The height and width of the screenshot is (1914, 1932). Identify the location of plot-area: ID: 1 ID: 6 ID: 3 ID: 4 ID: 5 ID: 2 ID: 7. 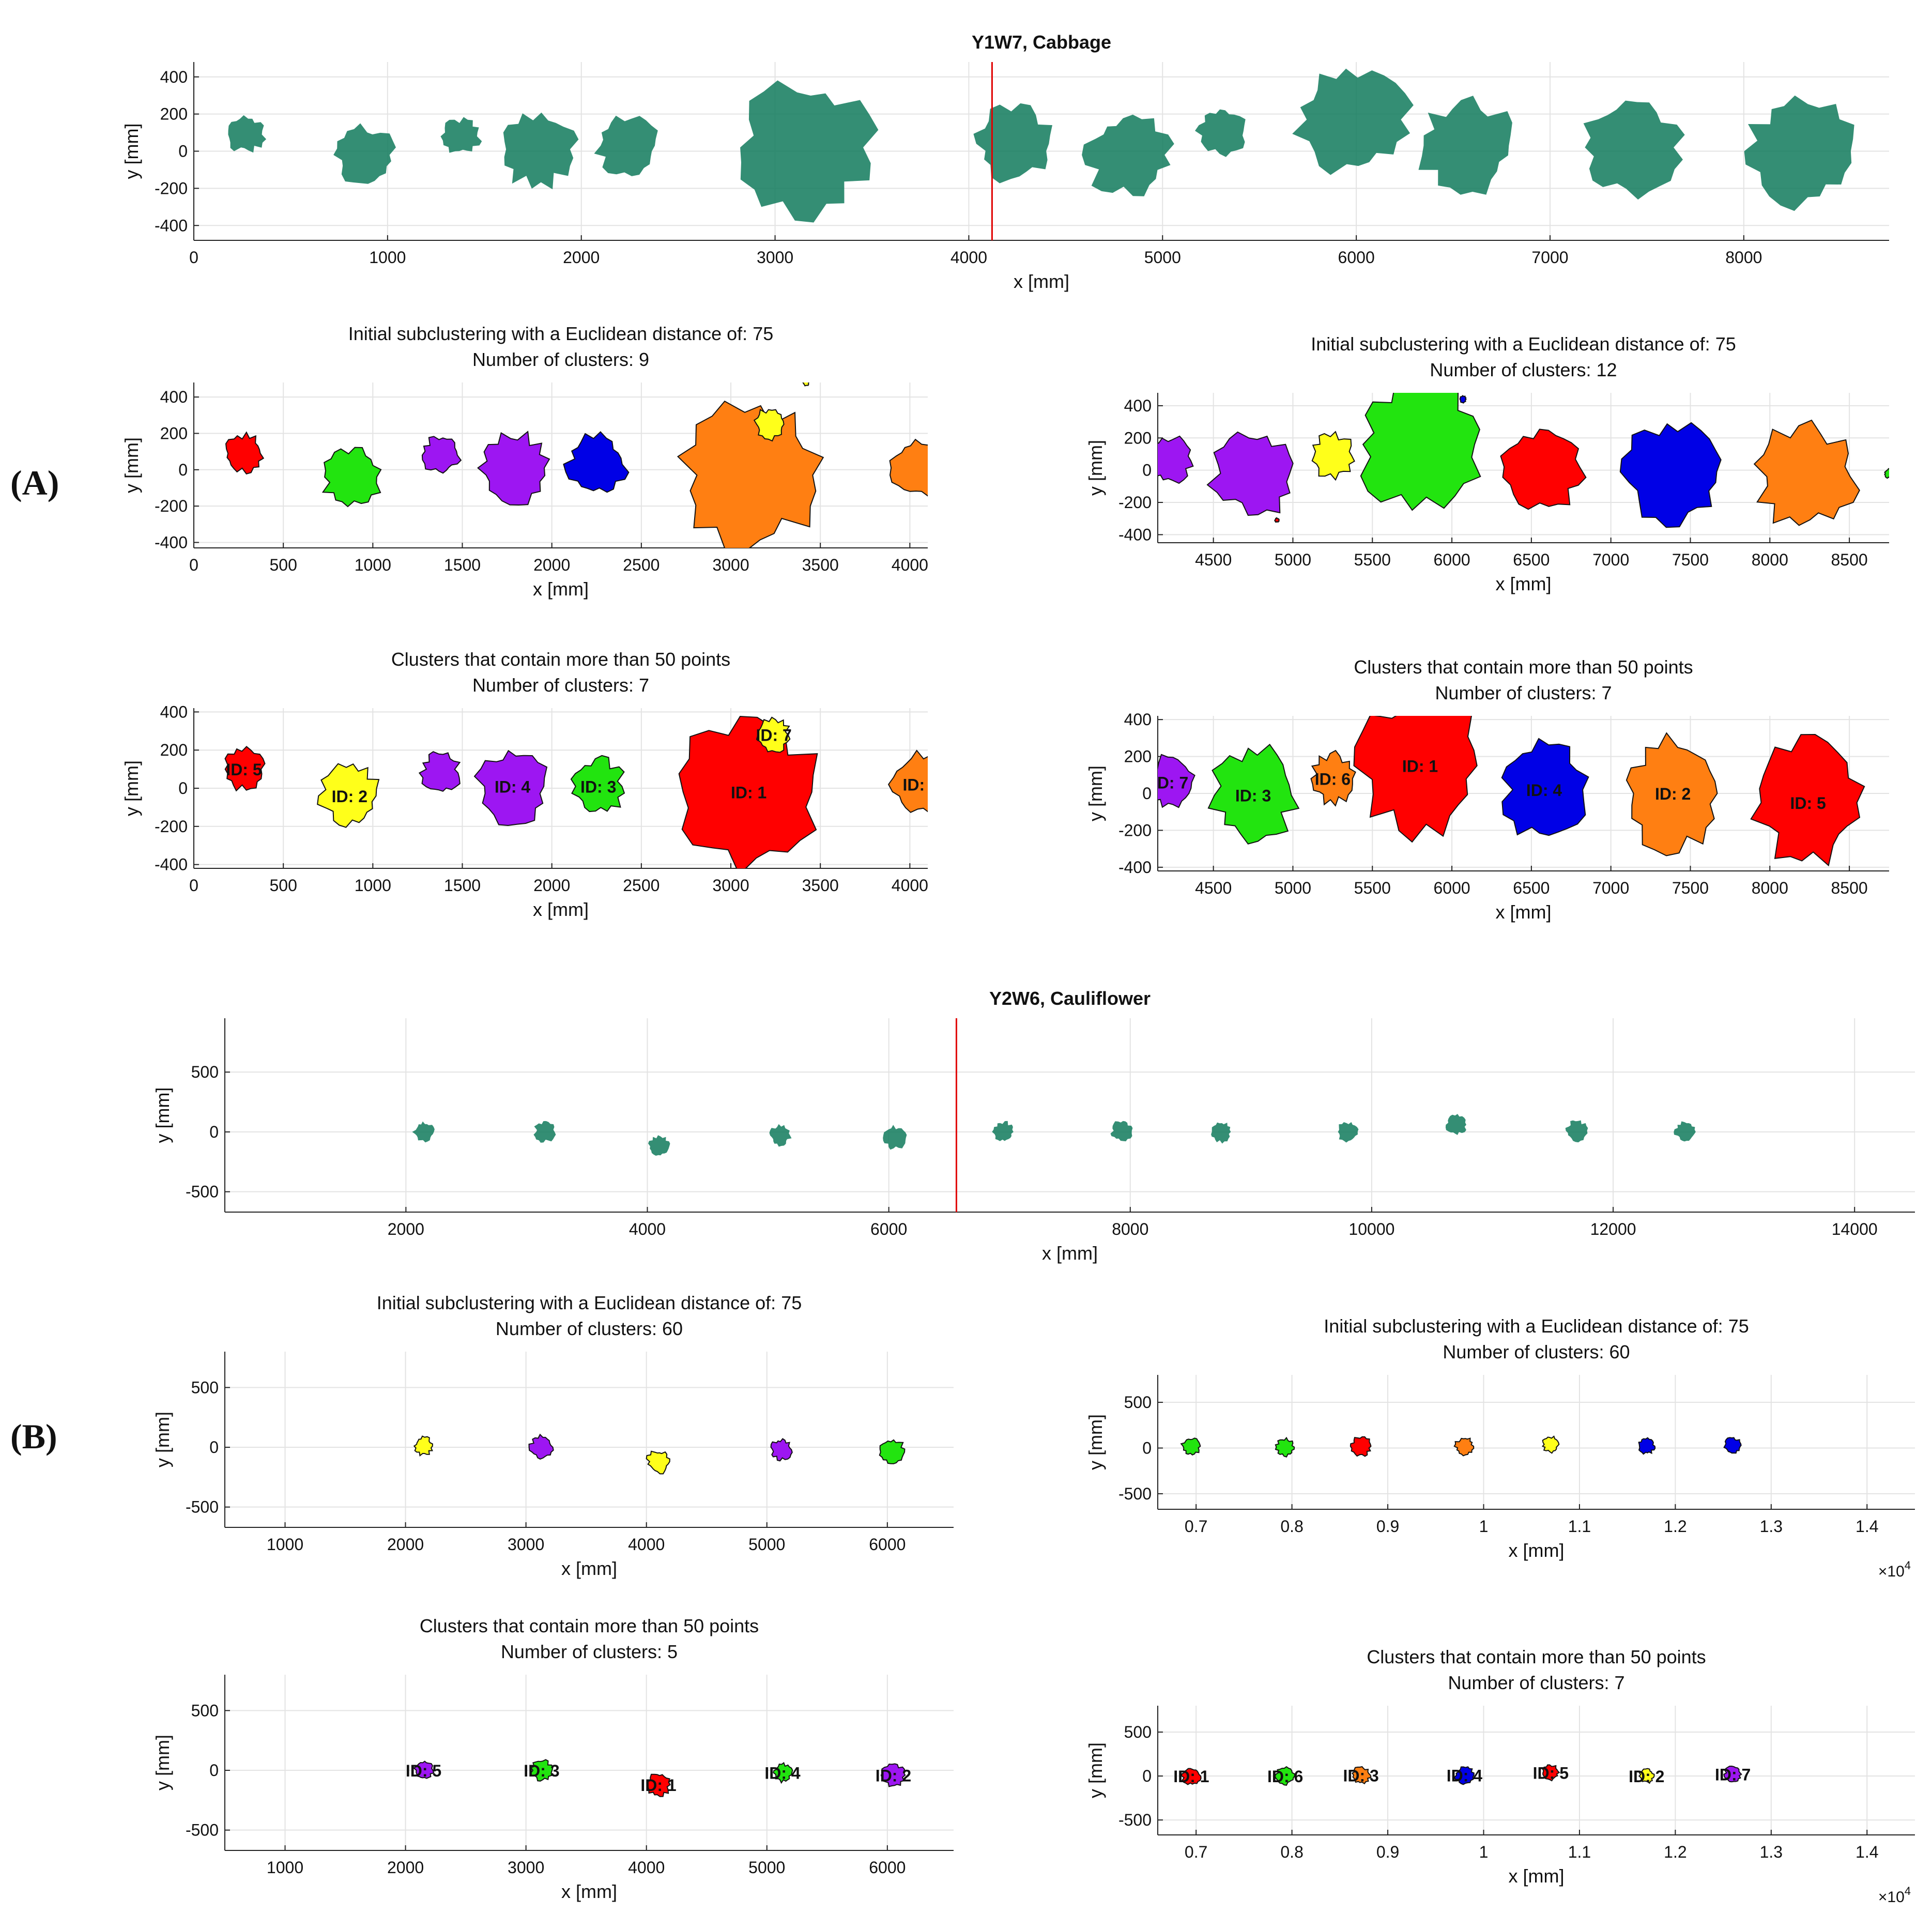
(1462, 1775).